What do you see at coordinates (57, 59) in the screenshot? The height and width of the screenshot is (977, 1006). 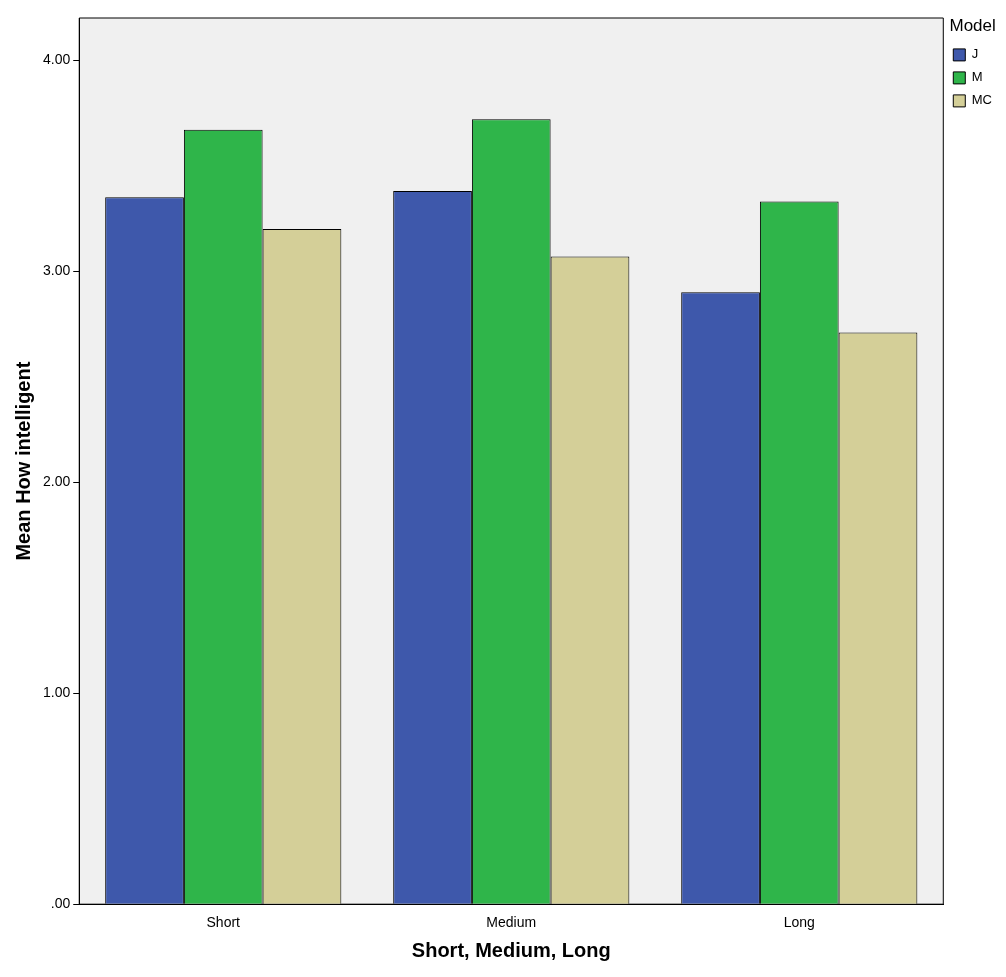 I see `y-tick-label: 4.00` at bounding box center [57, 59].